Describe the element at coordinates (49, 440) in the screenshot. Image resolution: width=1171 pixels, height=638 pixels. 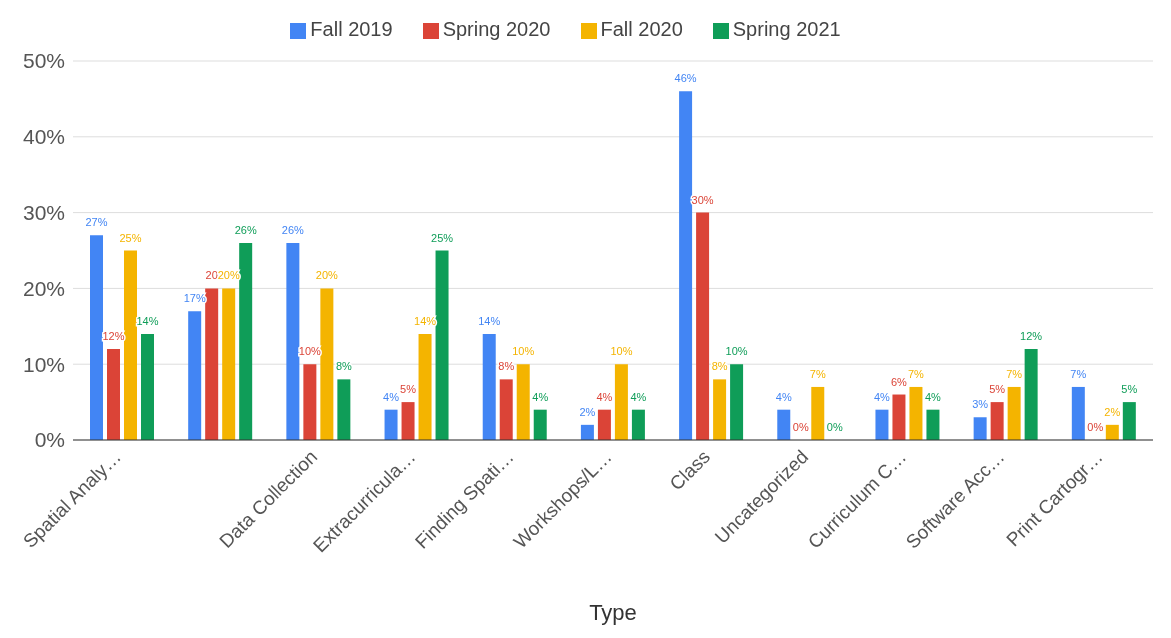
I see `y-tick-label: 0%` at that location.